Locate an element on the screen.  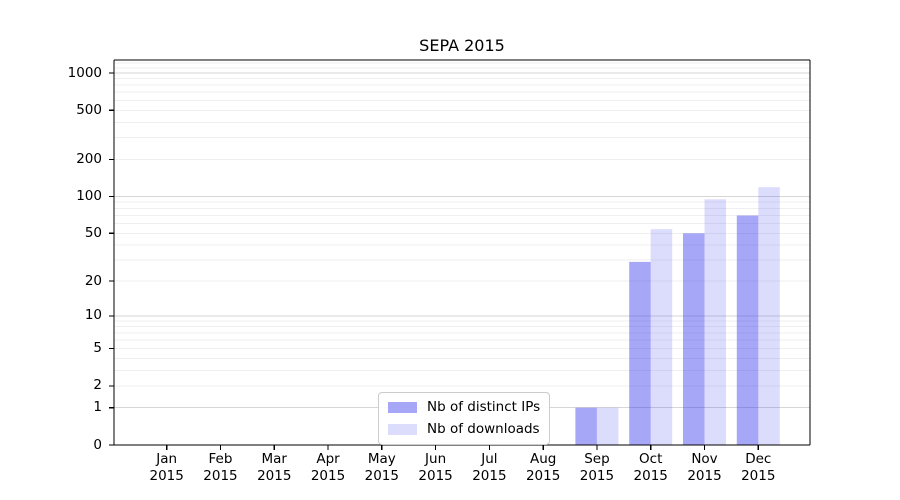
legend-entry-downloads: Nb of downloads is located at coordinates (464, 429).